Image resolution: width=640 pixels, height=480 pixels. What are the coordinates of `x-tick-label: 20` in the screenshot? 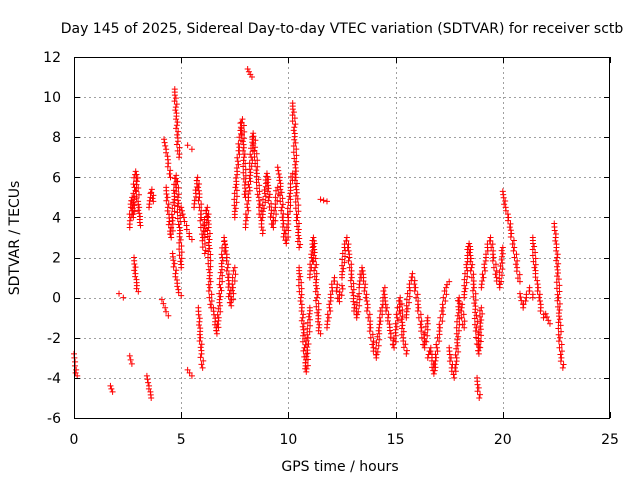 It's located at (503, 440).